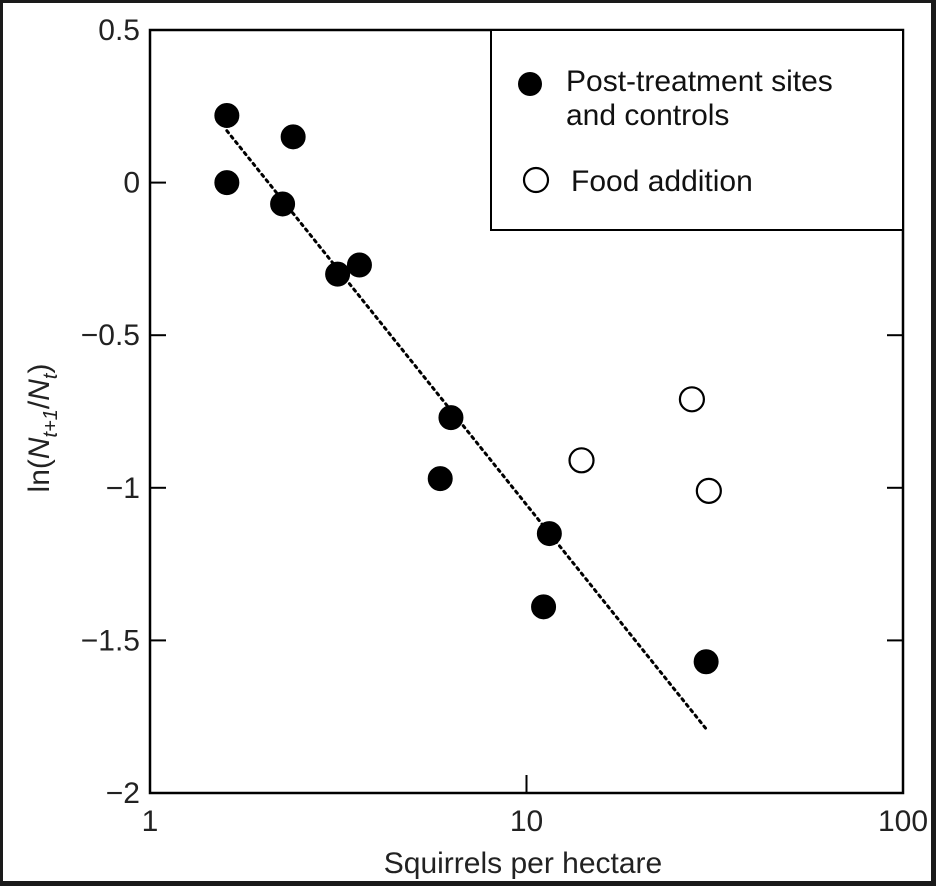 The height and width of the screenshot is (886, 936). I want to click on y-tick-label: −1.5, so click(110, 640).